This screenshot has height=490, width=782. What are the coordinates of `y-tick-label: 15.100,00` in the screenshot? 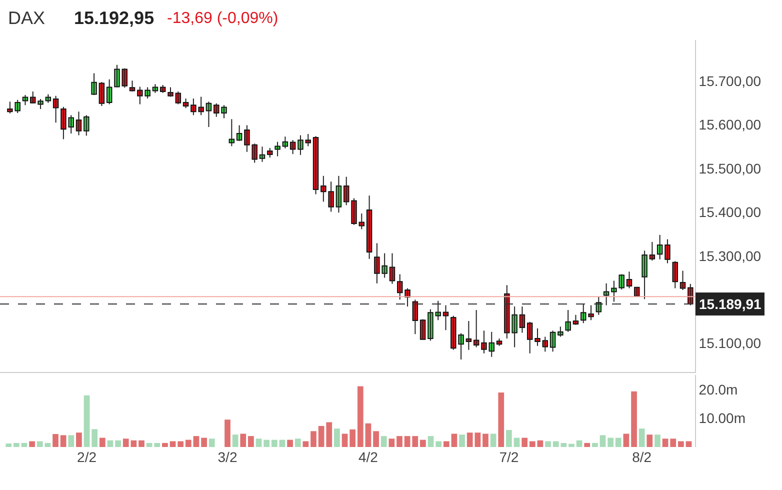 It's located at (730, 343).